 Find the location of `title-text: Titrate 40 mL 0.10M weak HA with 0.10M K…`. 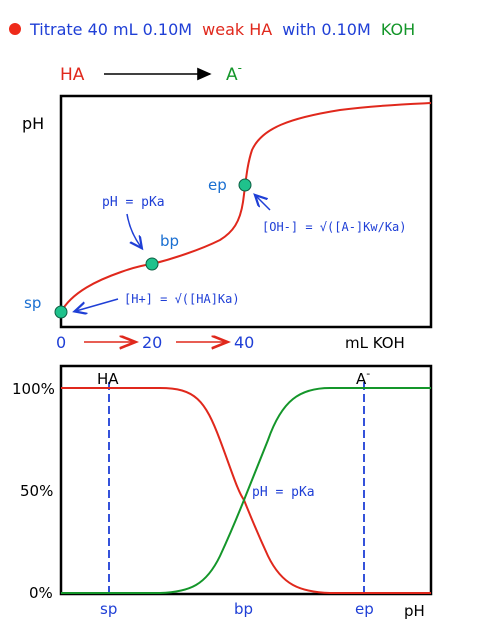

title-text: Titrate 40 mL 0.10M weak HA with 0.10M K… is located at coordinates (222, 29).